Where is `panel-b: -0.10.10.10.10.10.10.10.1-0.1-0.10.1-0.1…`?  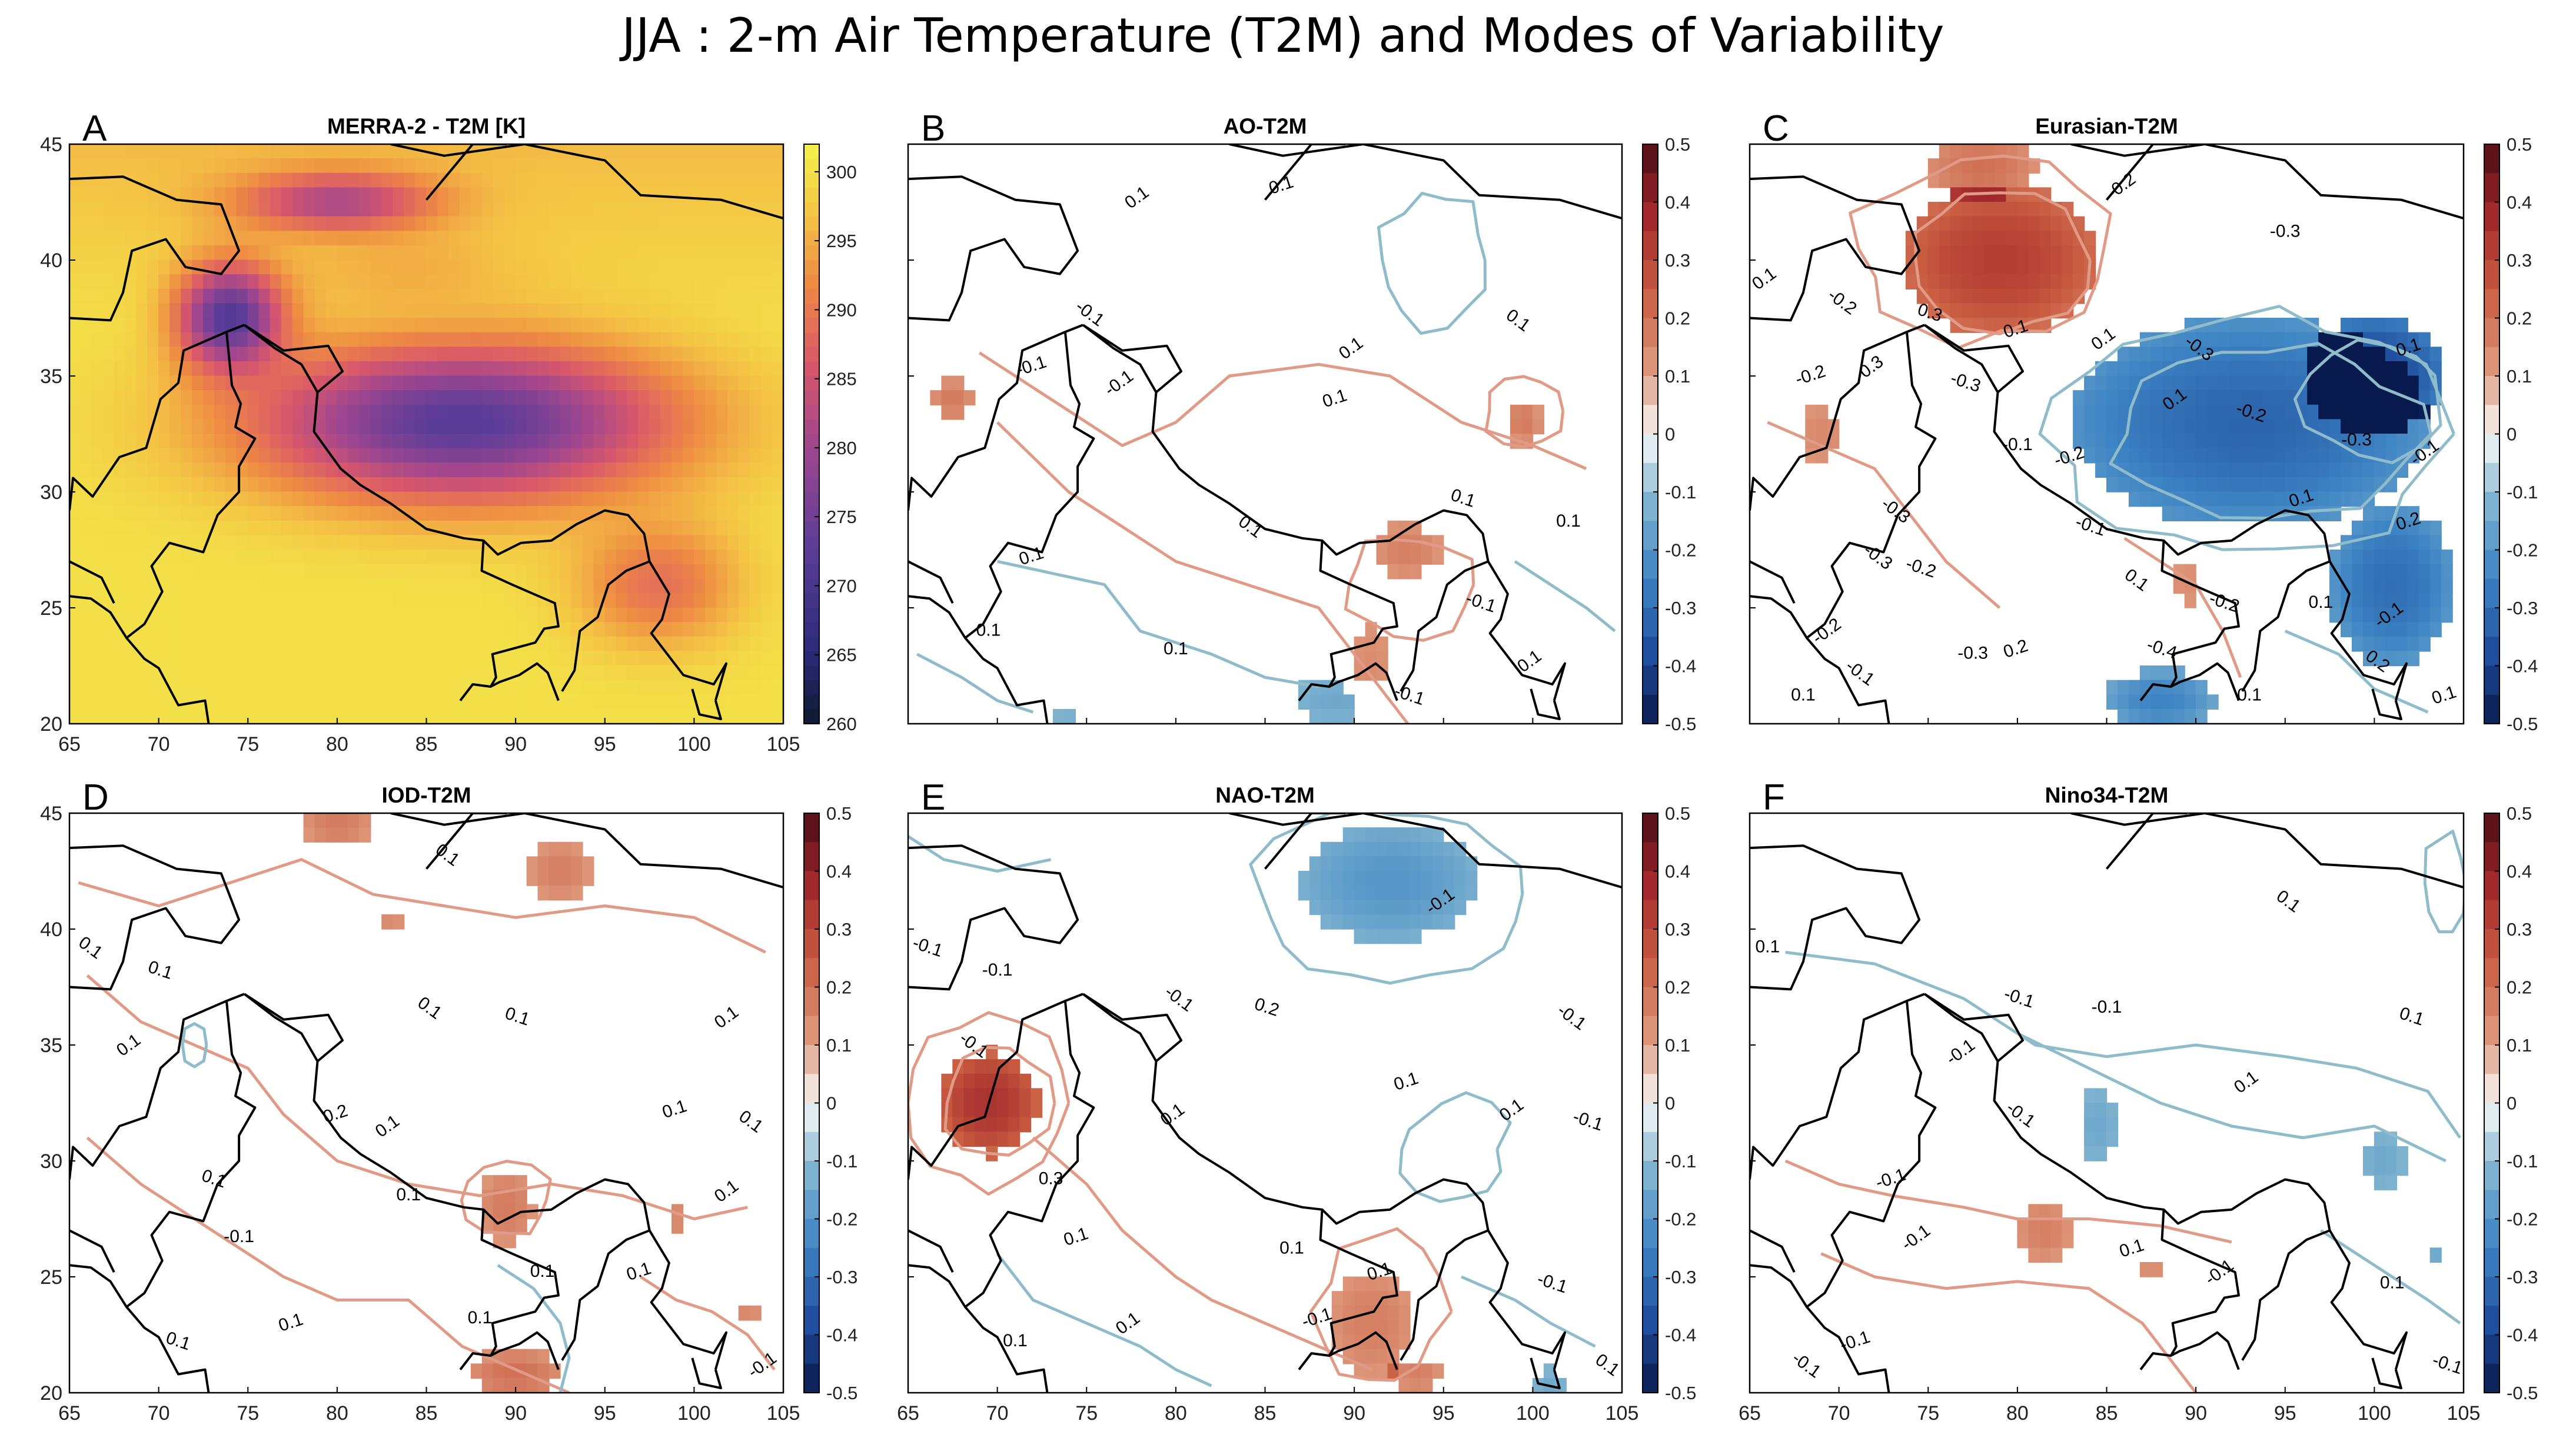 panel-b: -0.10.10.10.10.10.10.10.1-0.1-0.10.1-0.1… is located at coordinates (1301, 421).